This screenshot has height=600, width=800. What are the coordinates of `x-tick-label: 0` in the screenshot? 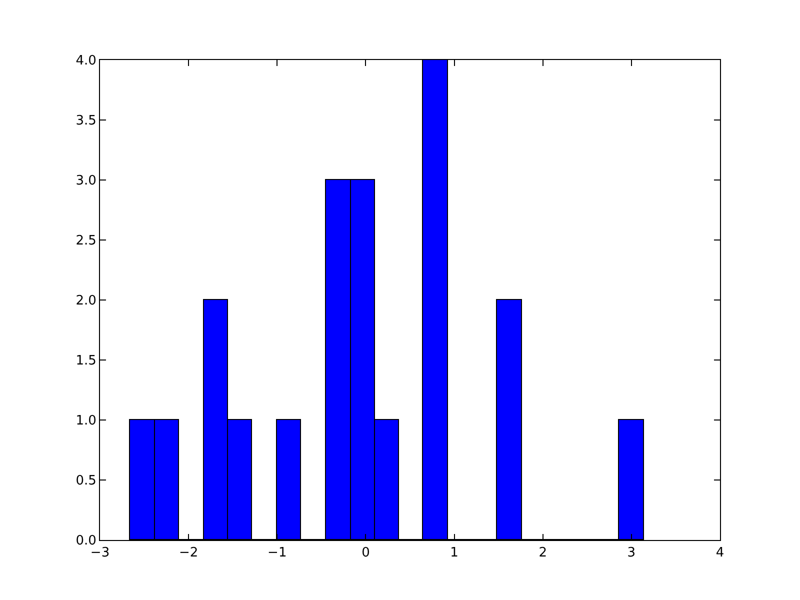 It's located at (366, 553).